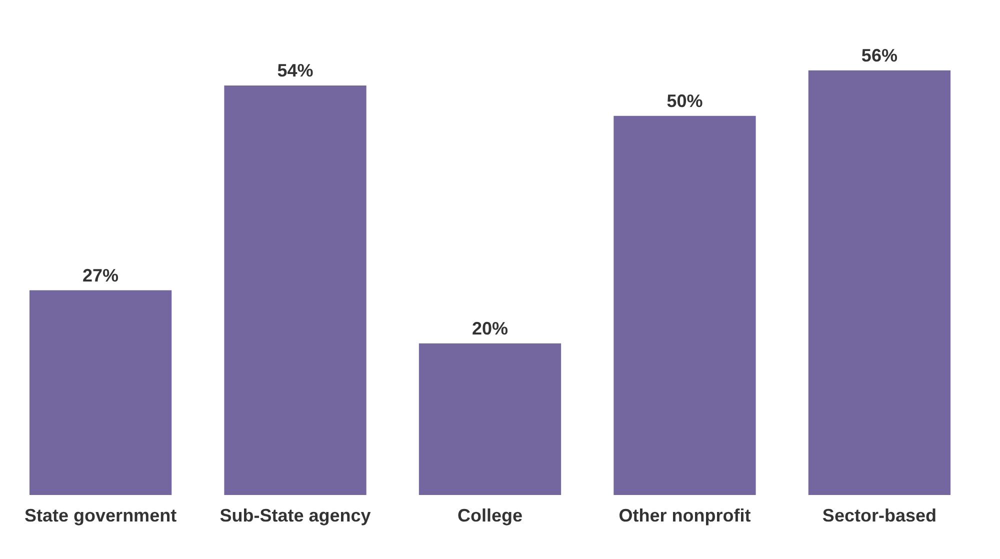  Describe the element at coordinates (490, 516) in the screenshot. I see `x-tick-label: College` at that location.